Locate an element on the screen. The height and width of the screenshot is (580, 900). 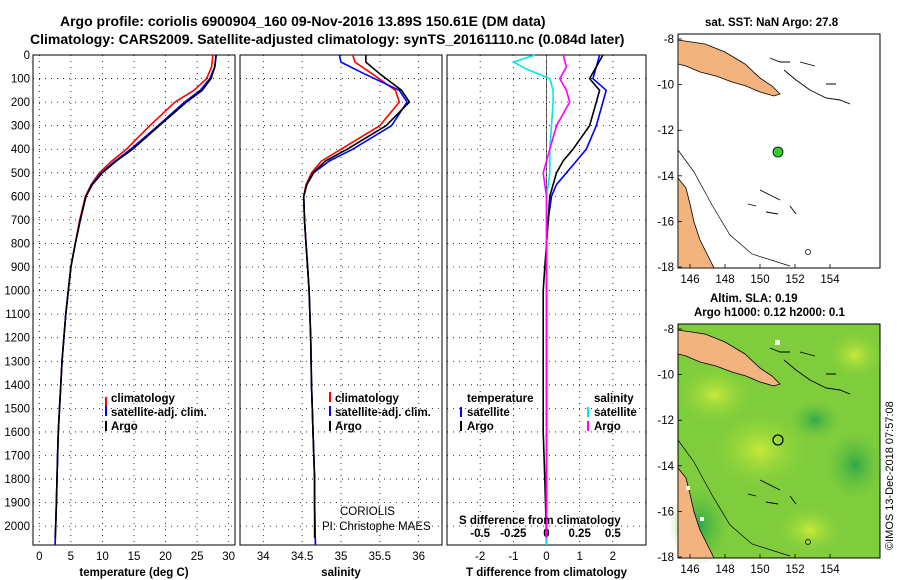
temperature-legend: climatology satellite-adj. clim. Argo is located at coordinates (156, 413).